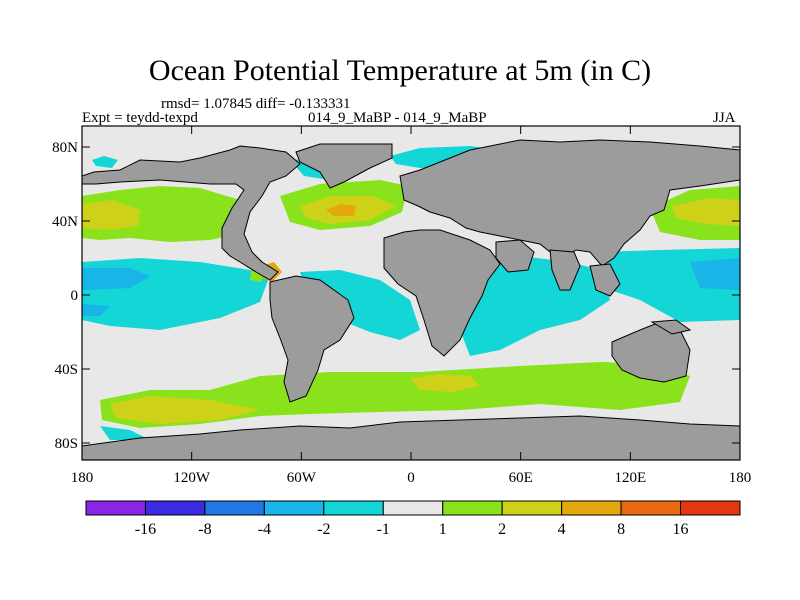 Image resolution: width=800 pixels, height=600 pixels. What do you see at coordinates (400, 70) in the screenshot?
I see `plot-title: Ocean Potential Temperature at 5m (in C)` at bounding box center [400, 70].